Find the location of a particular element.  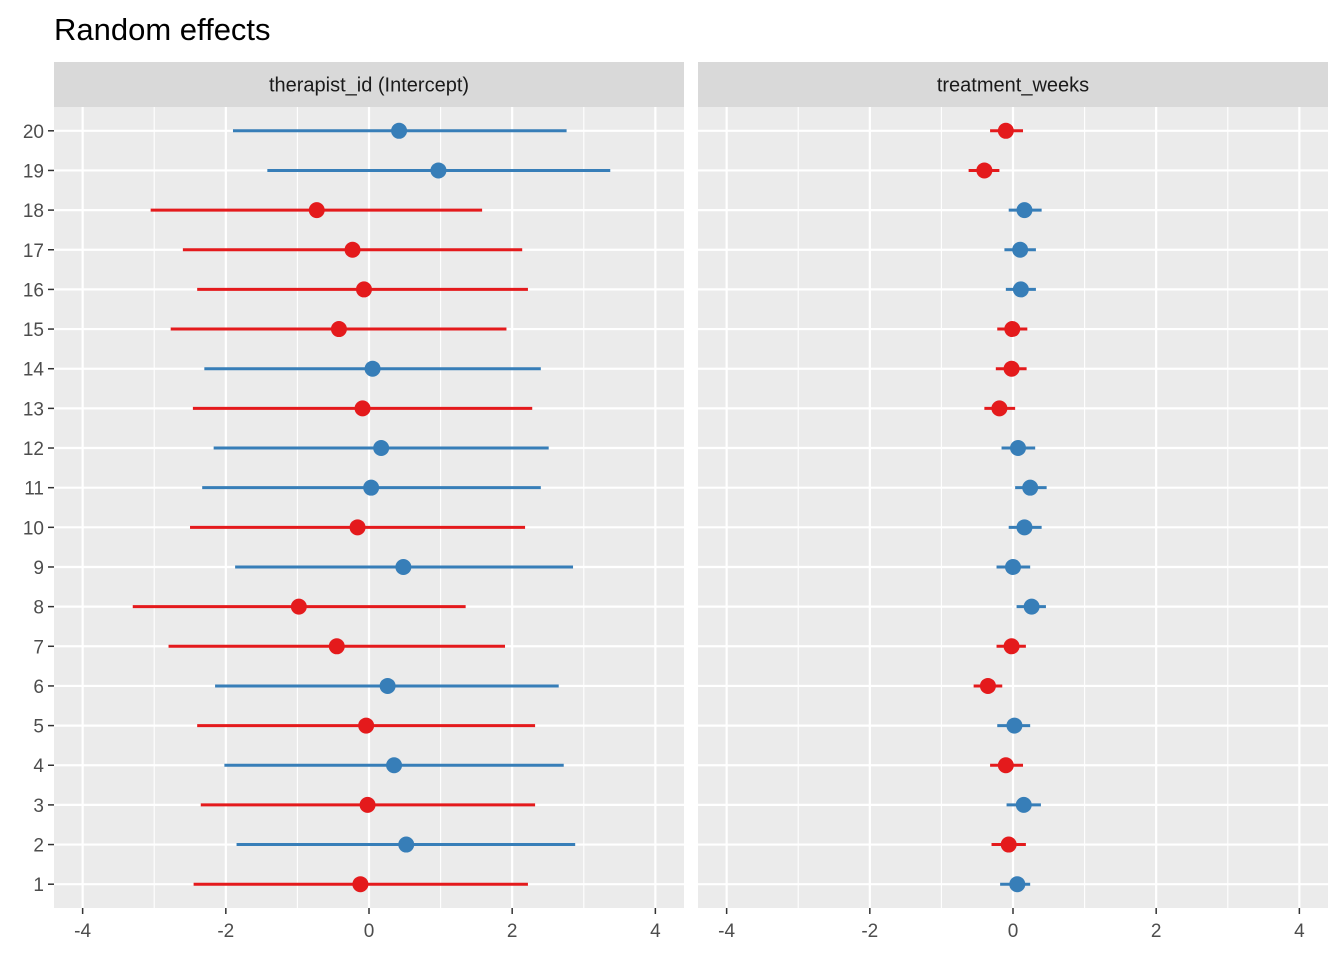

y-tick-label: 14 is located at coordinates (34, 370).